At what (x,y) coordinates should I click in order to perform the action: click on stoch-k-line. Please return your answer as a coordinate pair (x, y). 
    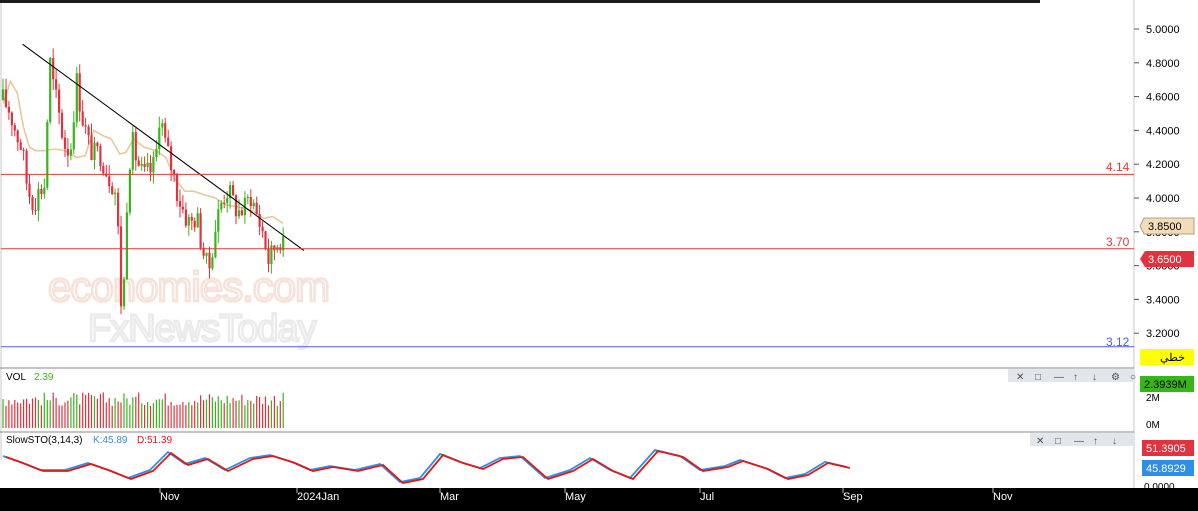
    Looking at the image, I should click on (425, 465).